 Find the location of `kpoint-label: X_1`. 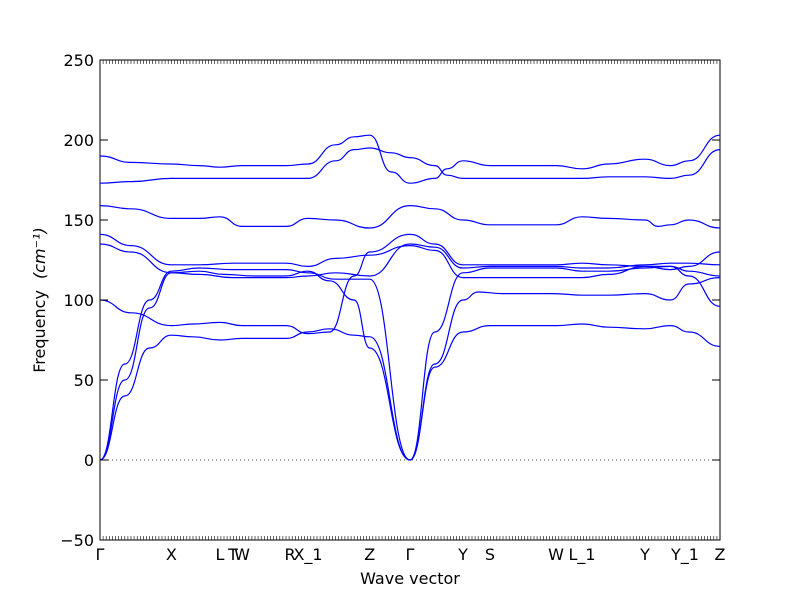

kpoint-label: X_1 is located at coordinates (307, 555).